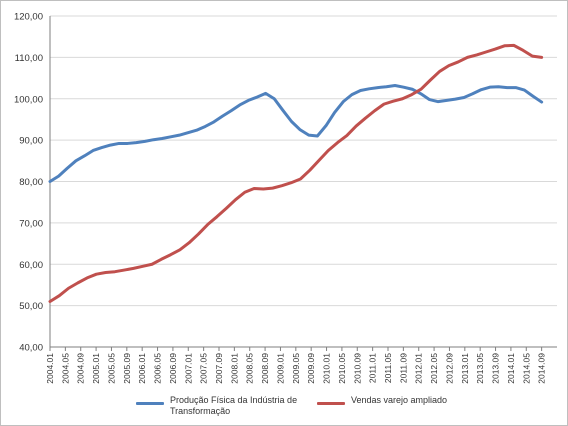 This screenshot has width=568, height=426. I want to click on x-tick-label: 2013.09, so click(496, 368).